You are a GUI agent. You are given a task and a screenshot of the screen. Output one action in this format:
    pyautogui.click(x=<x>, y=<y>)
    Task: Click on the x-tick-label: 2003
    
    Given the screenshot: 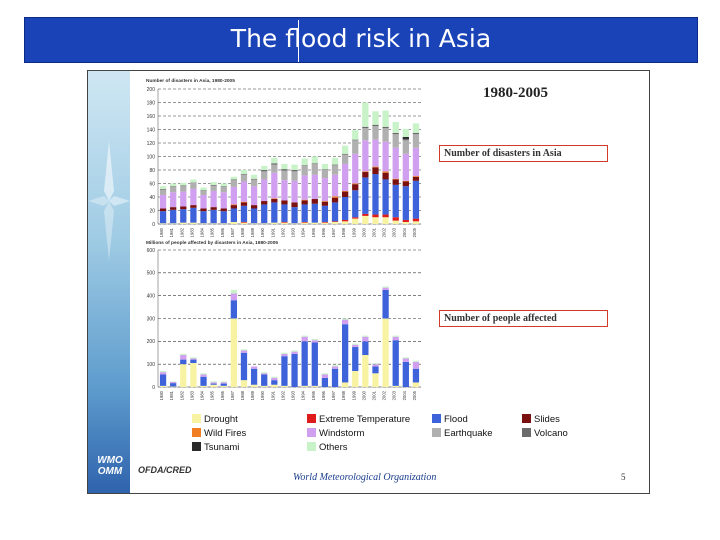 What is the action you would take?
    pyautogui.click(x=394, y=395)
    